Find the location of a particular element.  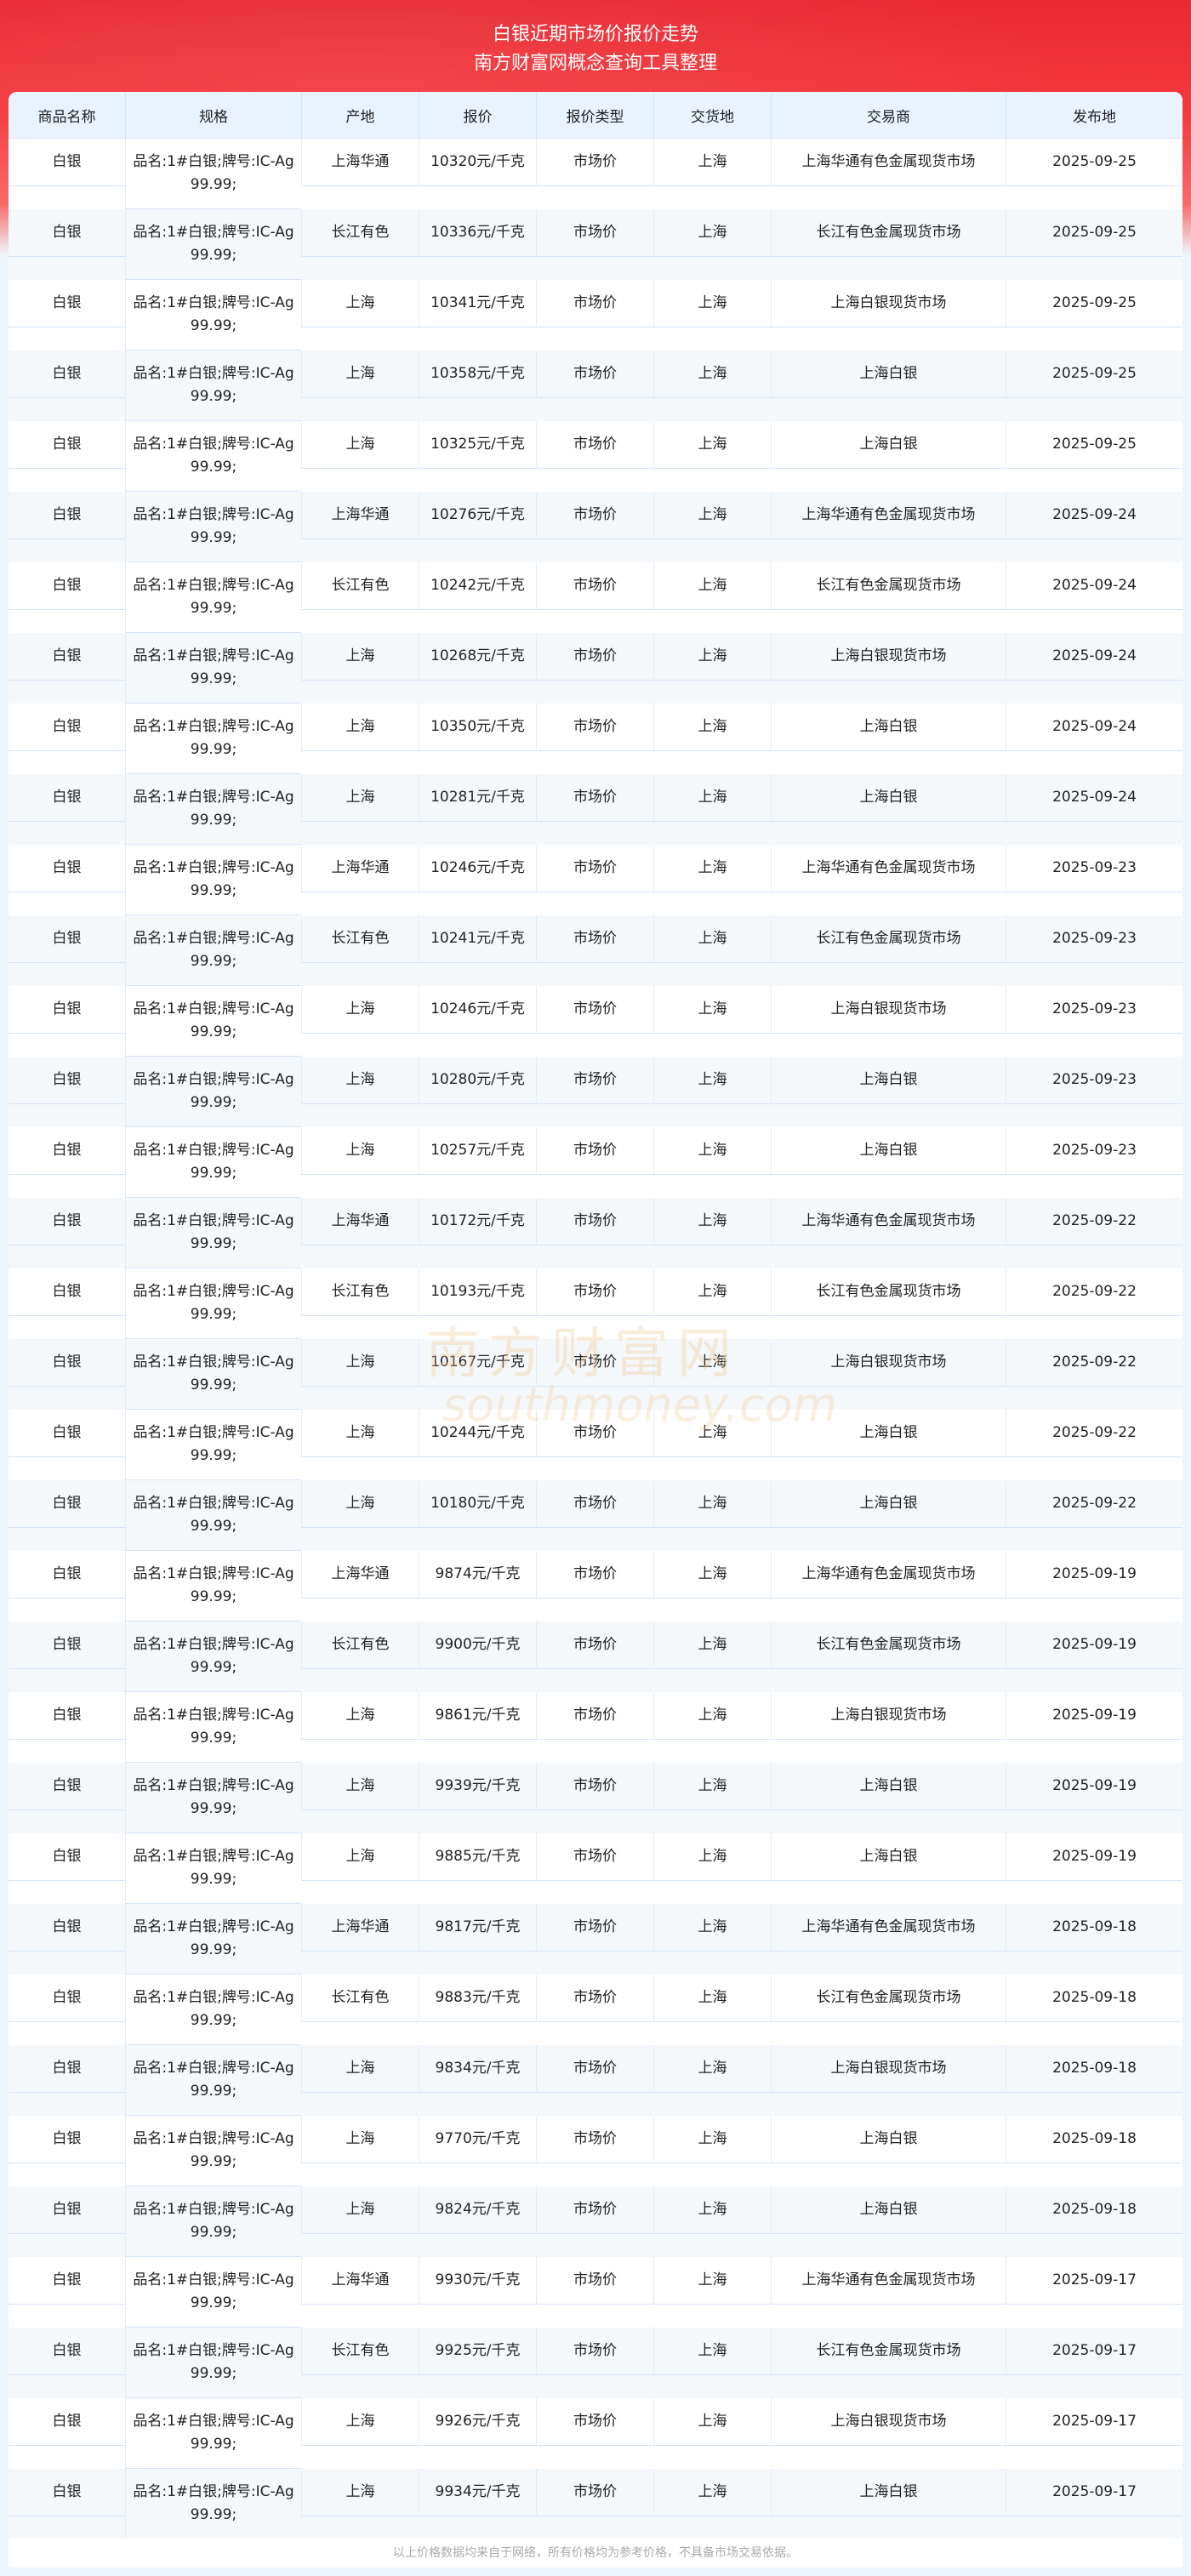

cell-price: 9824元/千克 is located at coordinates (478, 2210).